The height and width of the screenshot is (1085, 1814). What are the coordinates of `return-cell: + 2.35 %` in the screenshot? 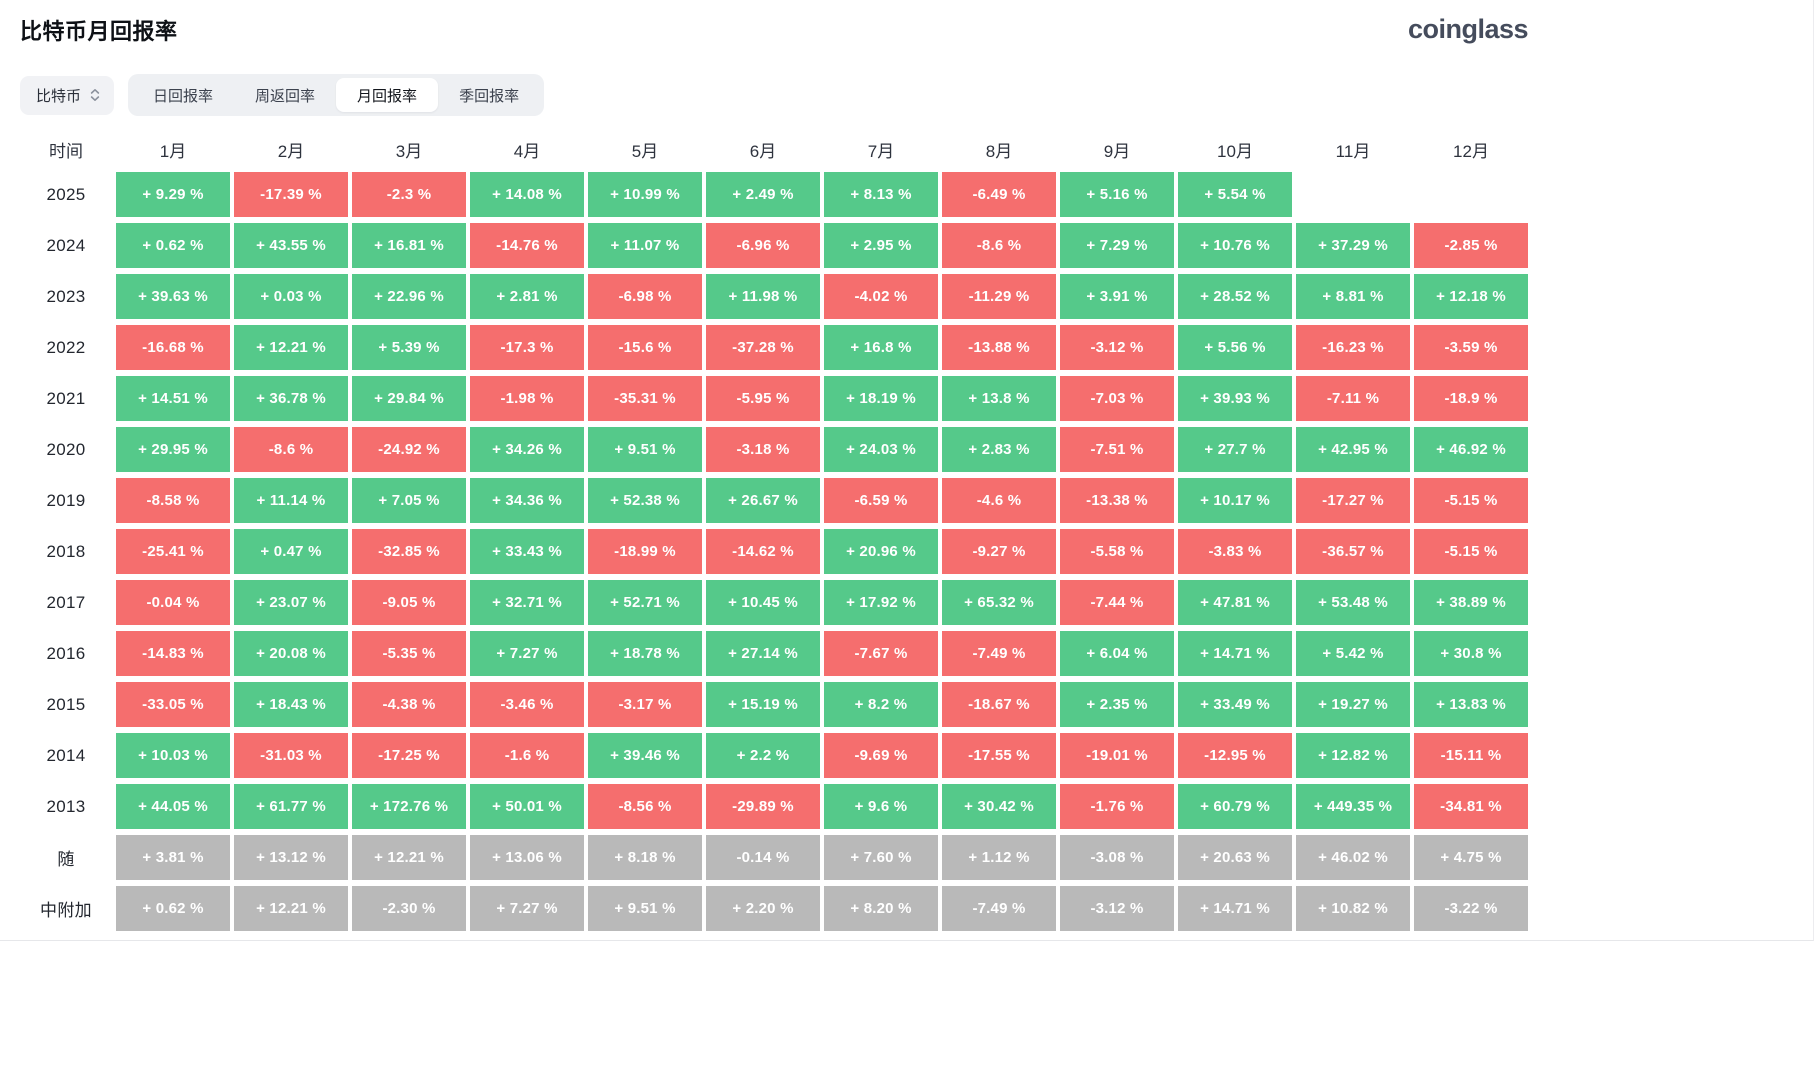 It's located at (1117, 704).